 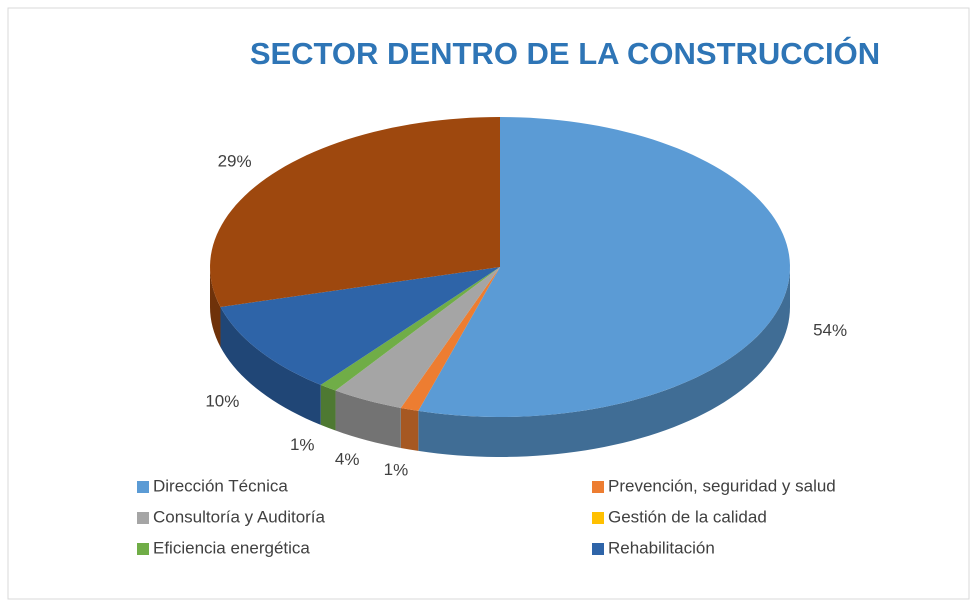 What do you see at coordinates (239, 516) in the screenshot?
I see `legend-label: Consultoría y Auditoría` at bounding box center [239, 516].